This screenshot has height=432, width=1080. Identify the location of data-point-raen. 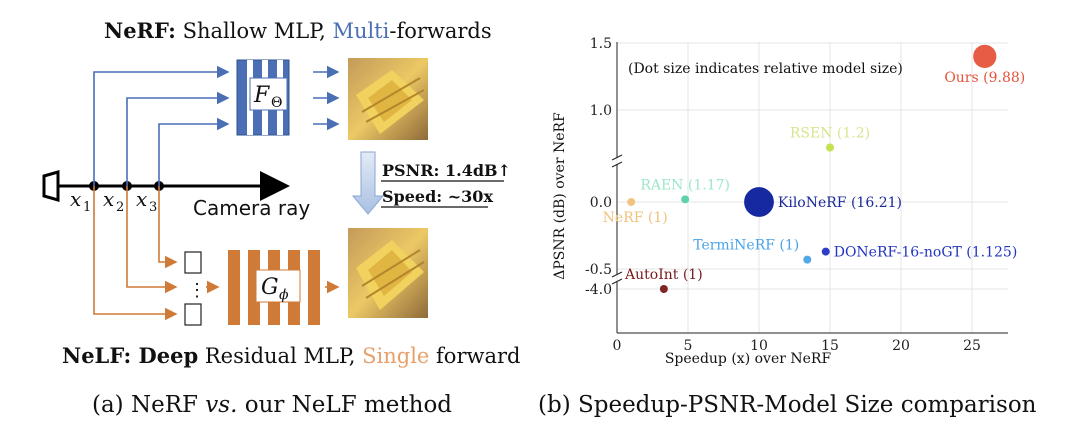
(685, 199).